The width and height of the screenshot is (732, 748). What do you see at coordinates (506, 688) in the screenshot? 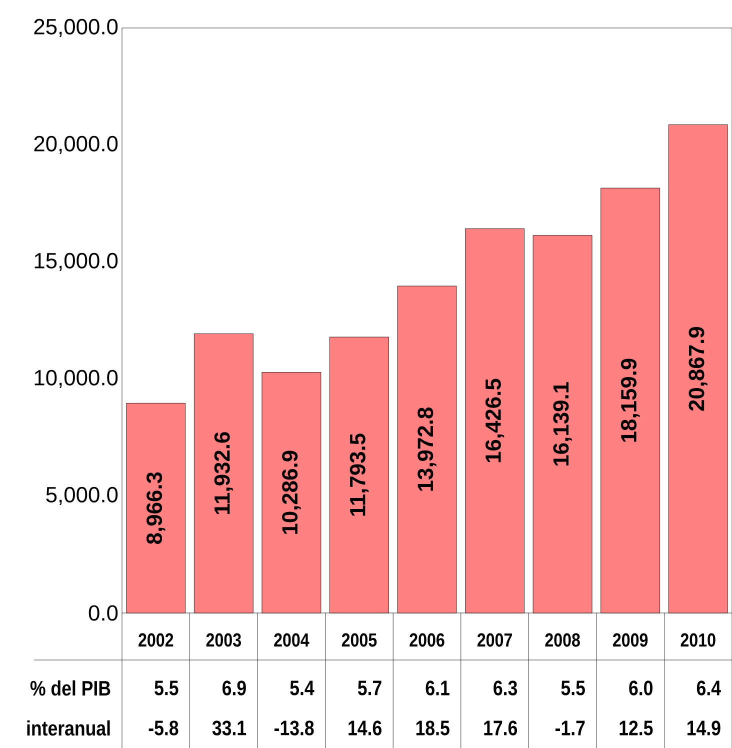
I see `text: 6.3` at bounding box center [506, 688].